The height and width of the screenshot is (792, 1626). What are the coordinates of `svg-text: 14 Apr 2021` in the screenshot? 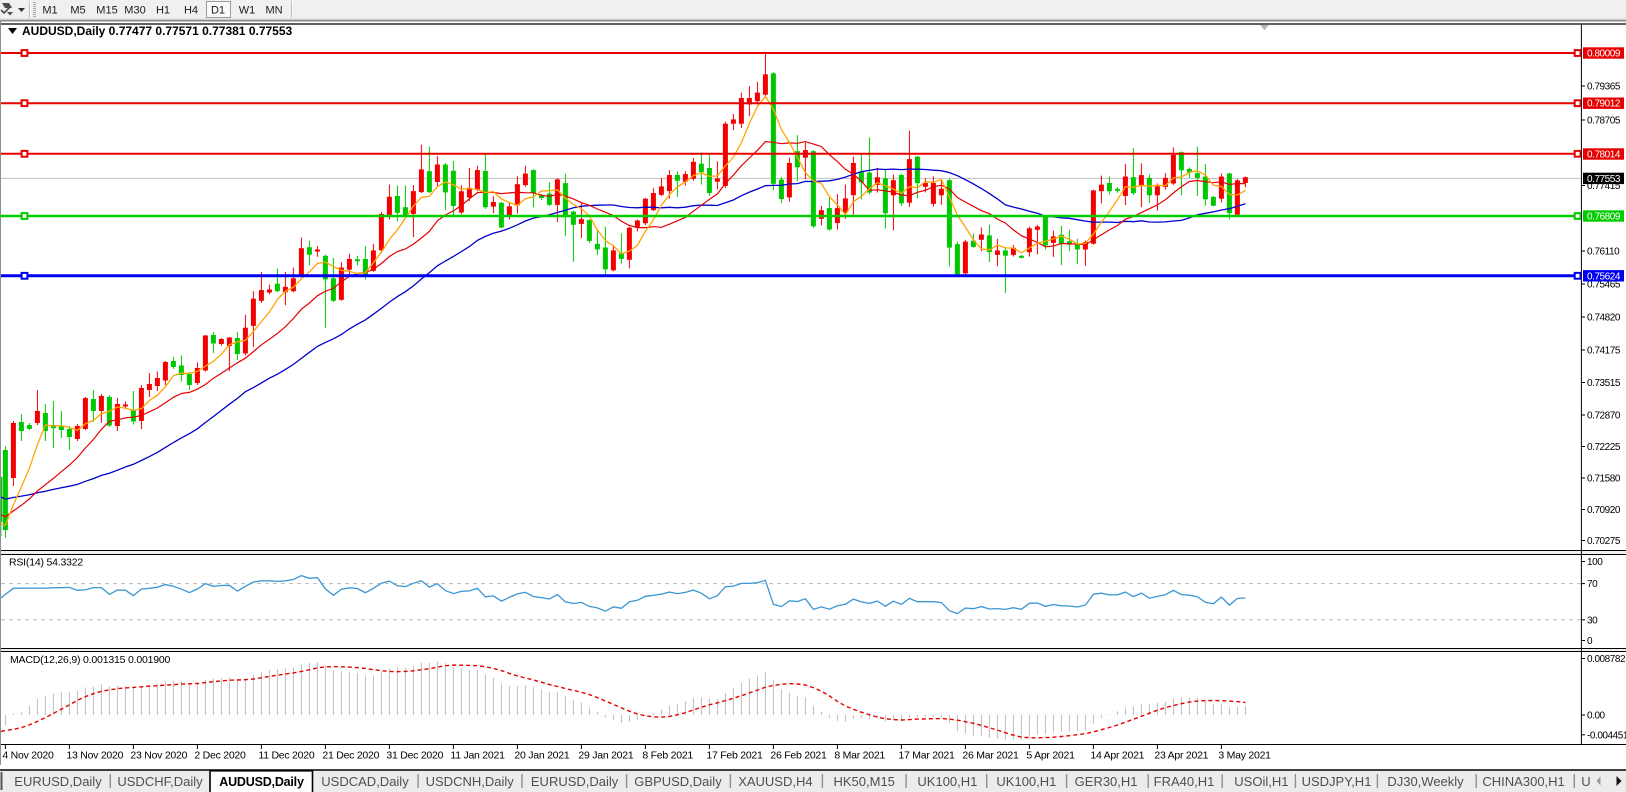 It's located at (1117, 756).